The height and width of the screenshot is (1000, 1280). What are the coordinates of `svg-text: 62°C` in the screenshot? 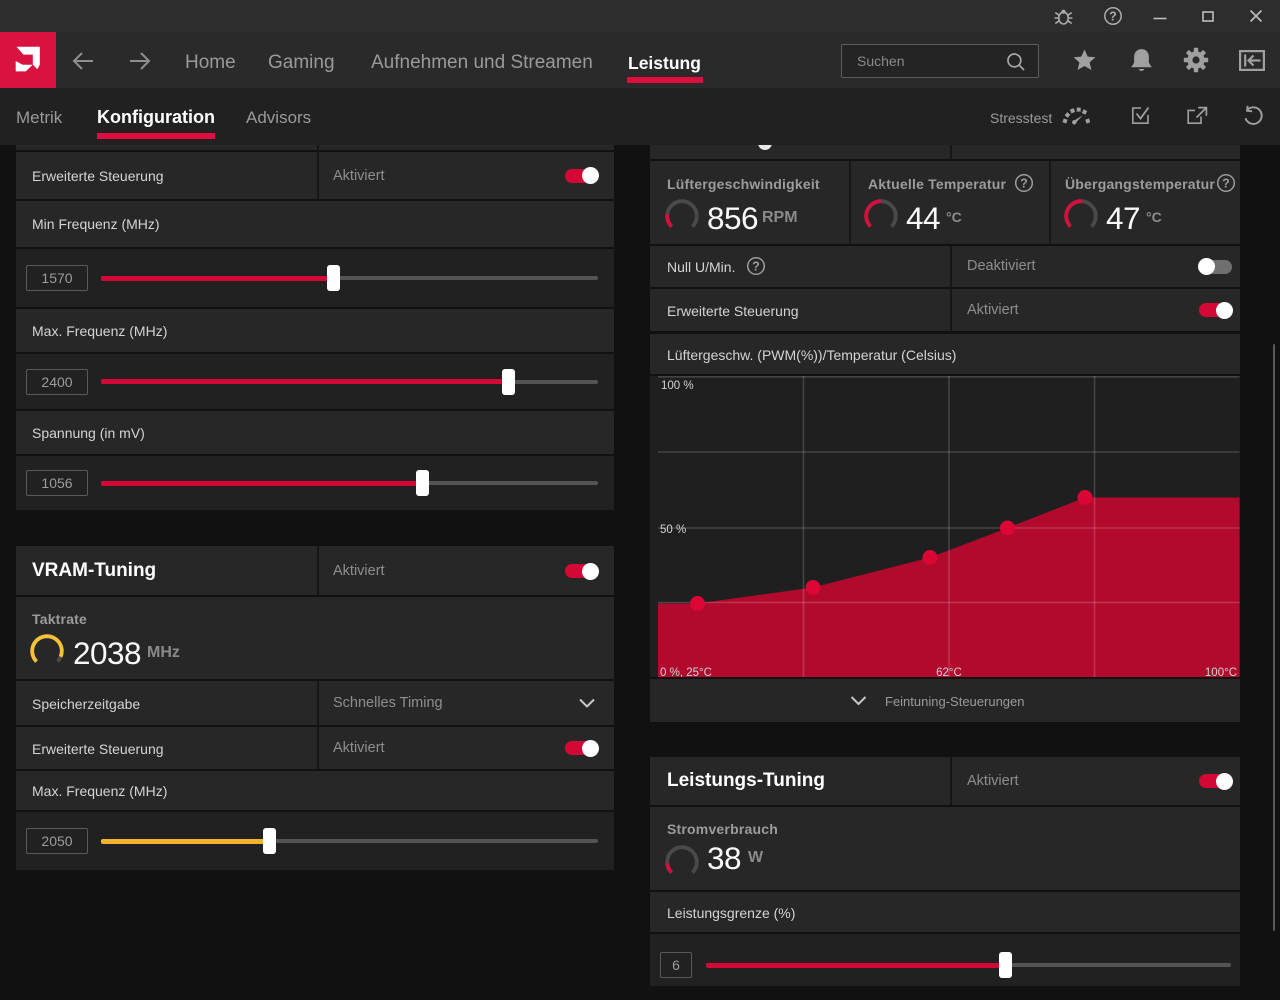 It's located at (949, 672).